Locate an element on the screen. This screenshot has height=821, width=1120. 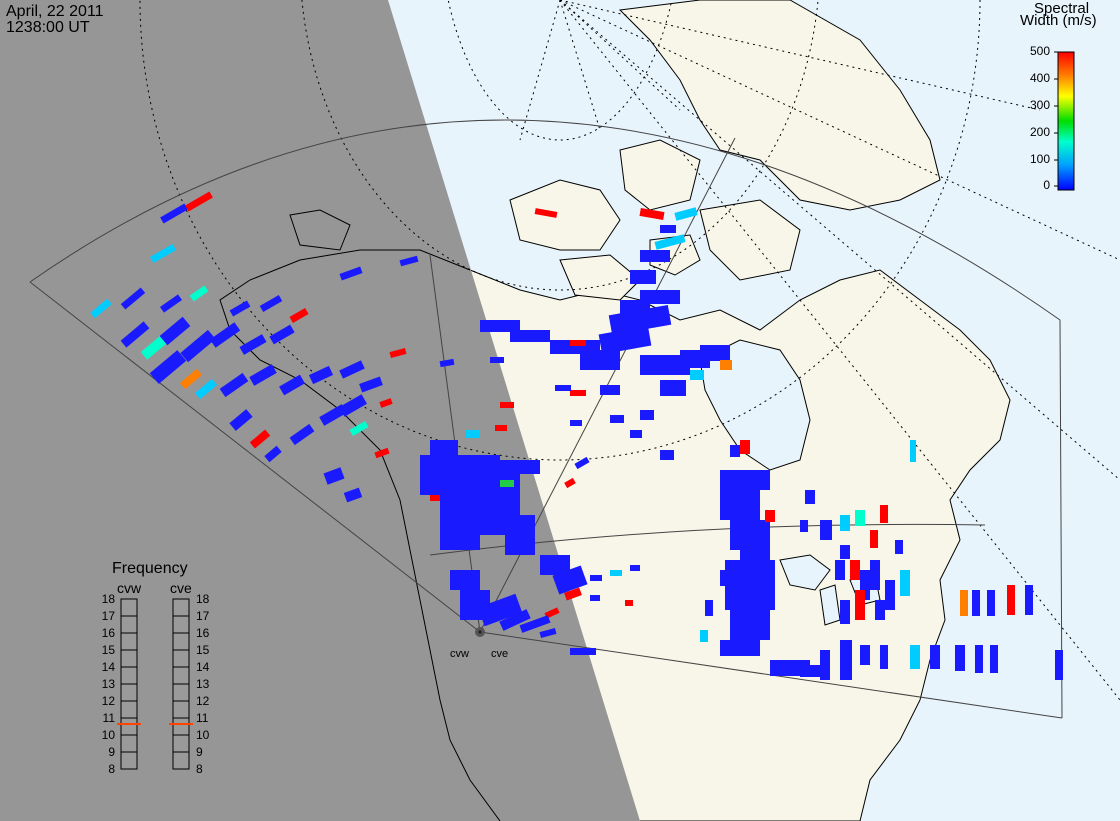
greenland is located at coordinates (779, 105).